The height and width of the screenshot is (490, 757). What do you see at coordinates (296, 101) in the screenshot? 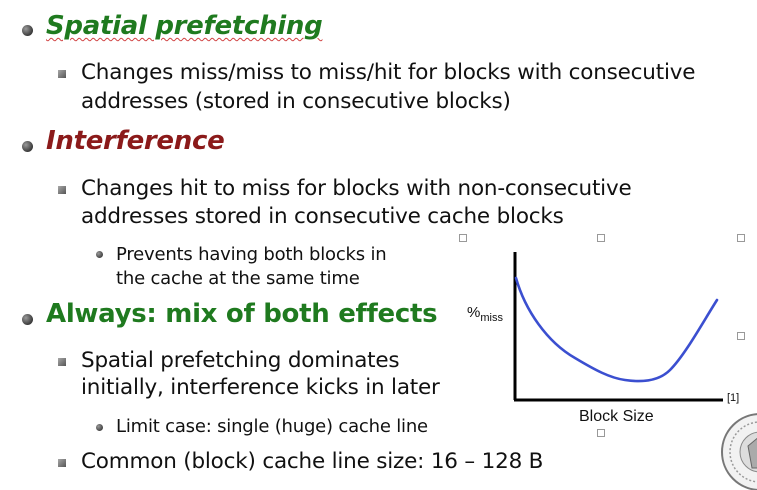
I see `text-line: addresses (stored in consecutive blocks)` at bounding box center [296, 101].